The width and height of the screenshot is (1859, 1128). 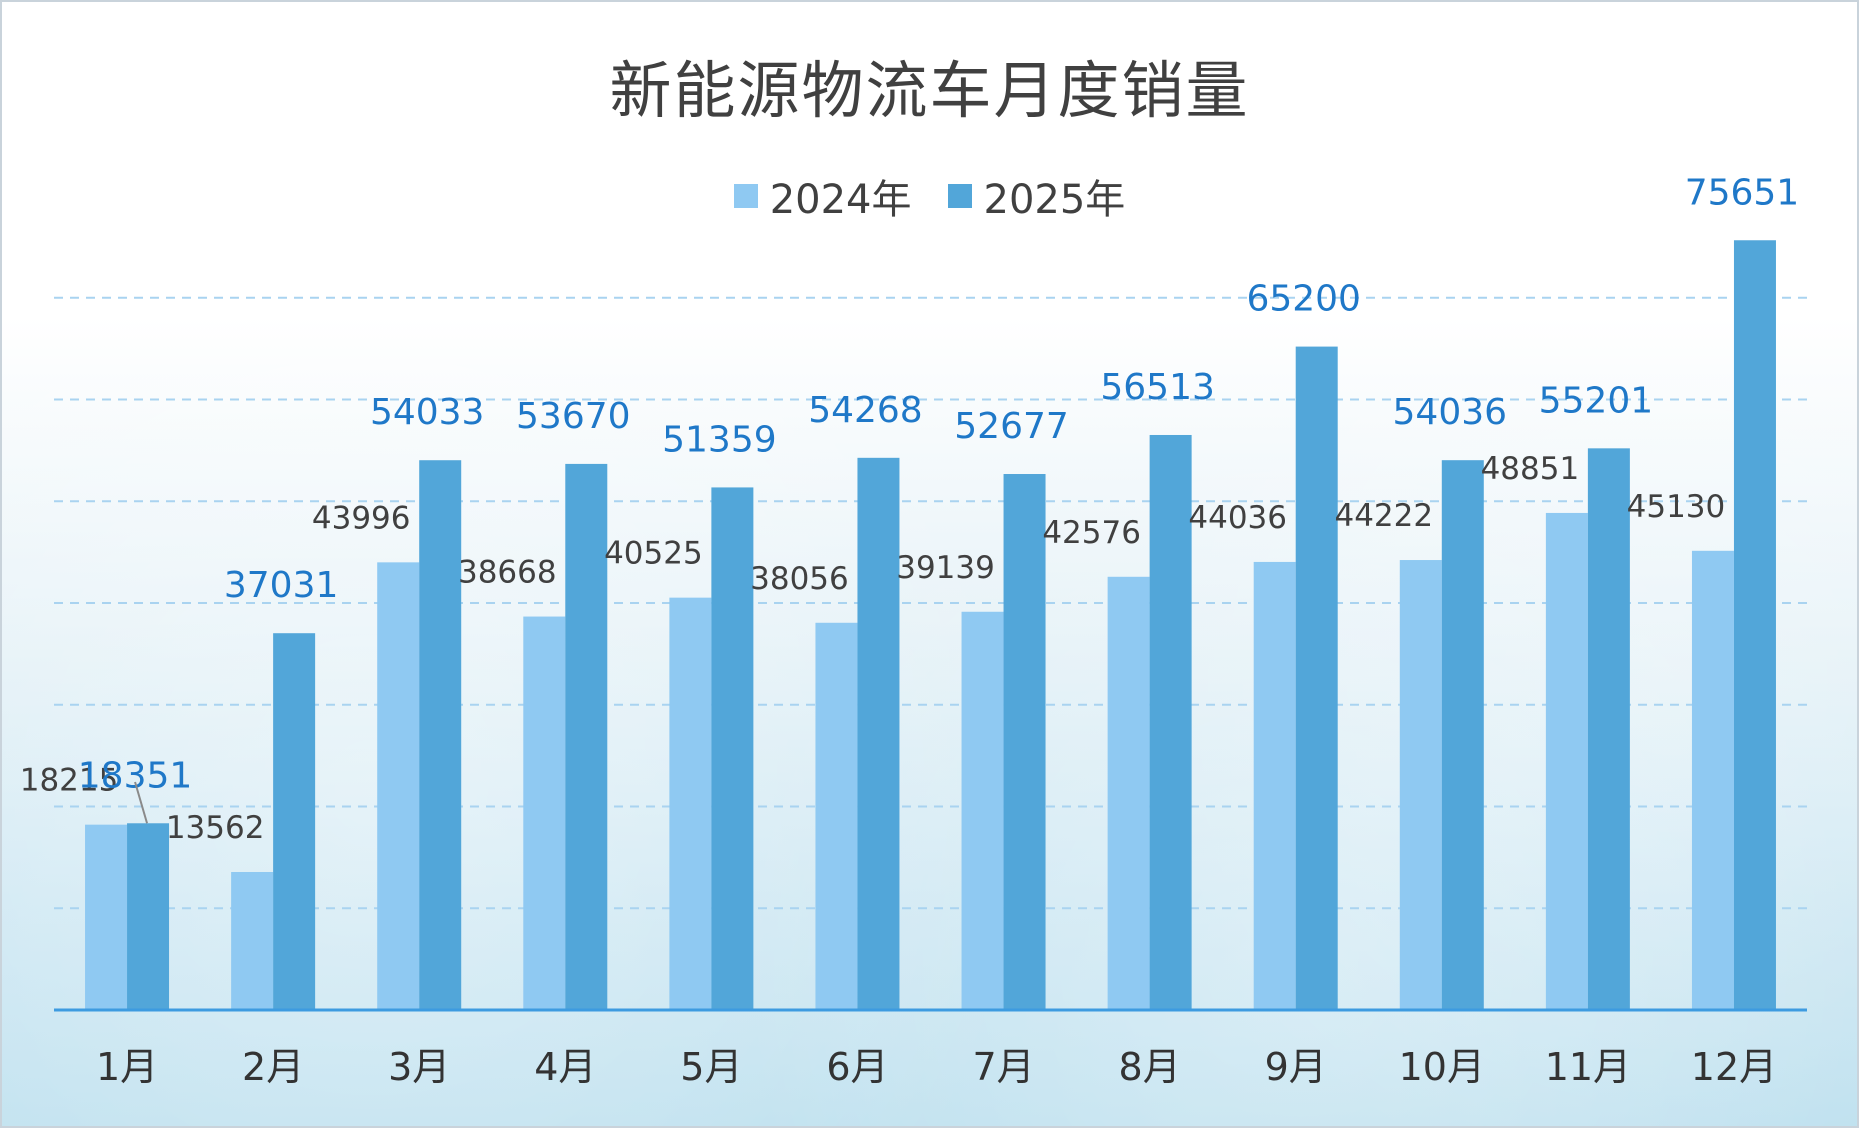 What do you see at coordinates (1303, 299) in the screenshot?
I see `data-label-2025年-9月: 65200` at bounding box center [1303, 299].